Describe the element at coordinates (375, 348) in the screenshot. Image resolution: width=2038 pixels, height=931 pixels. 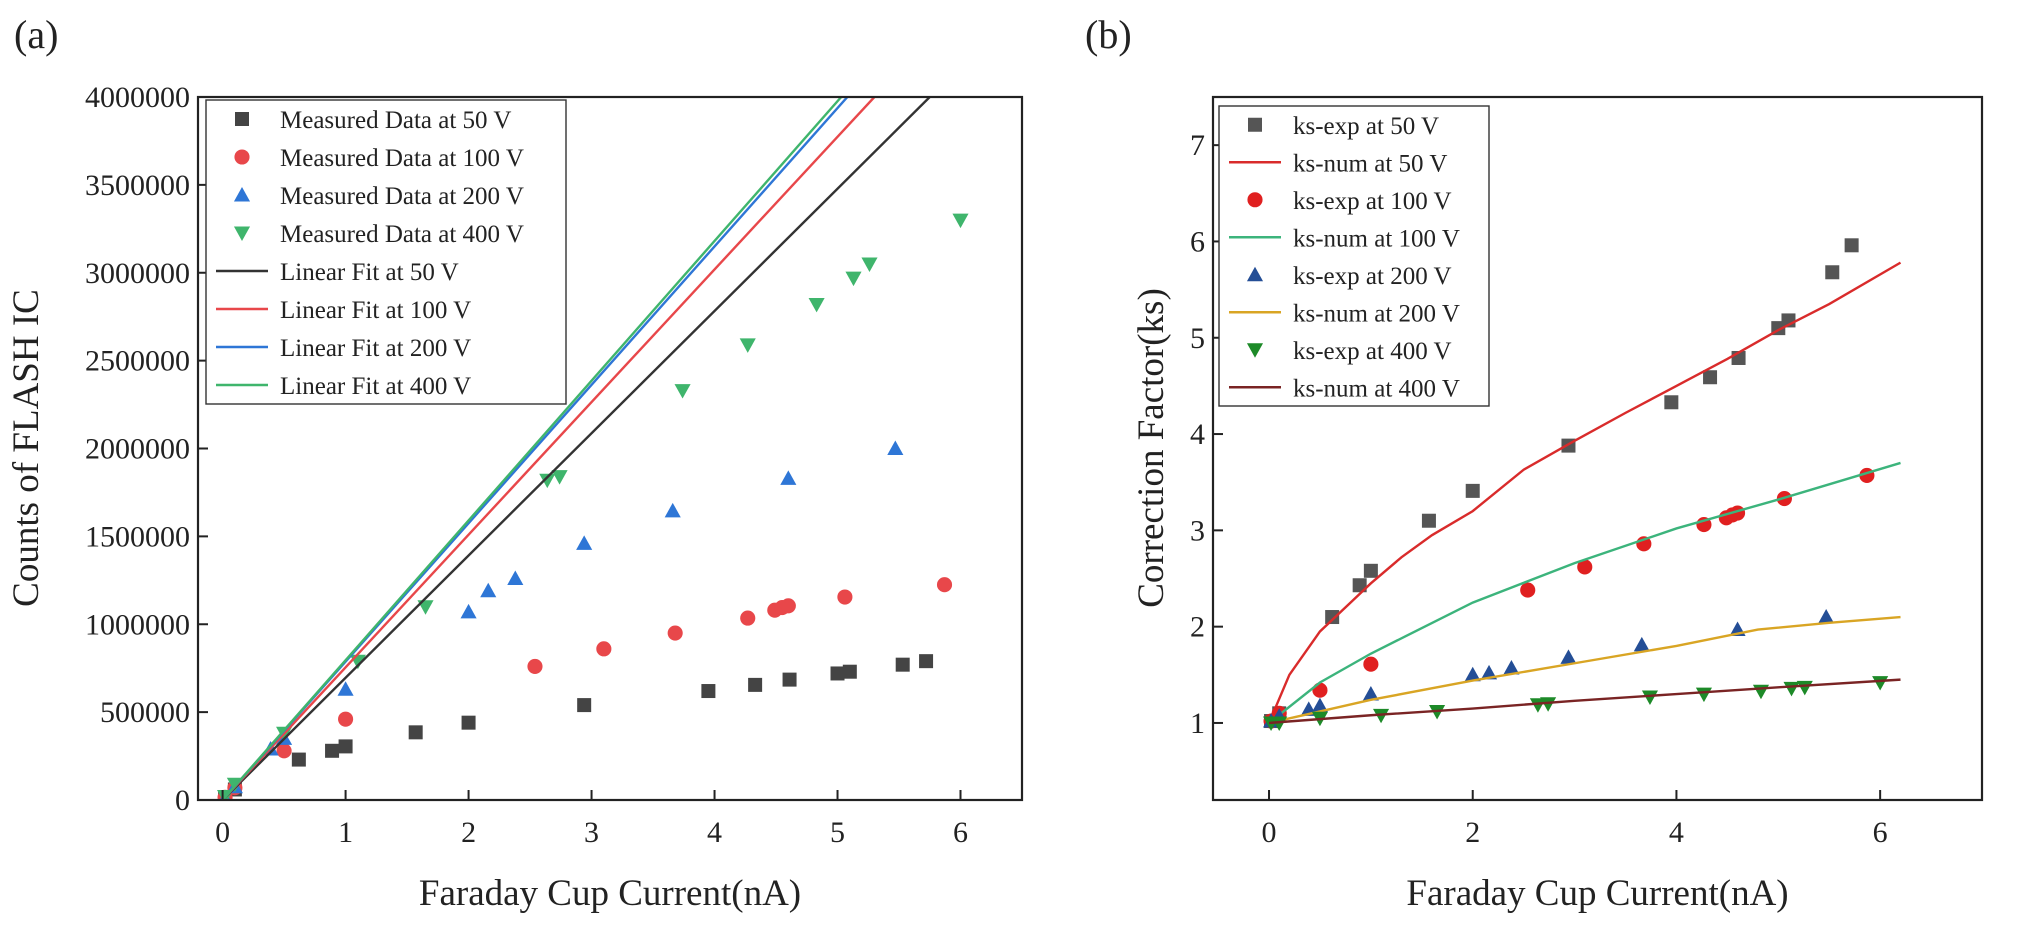
I see `legend-label-a-6: Linear Fit at 200 V` at that location.